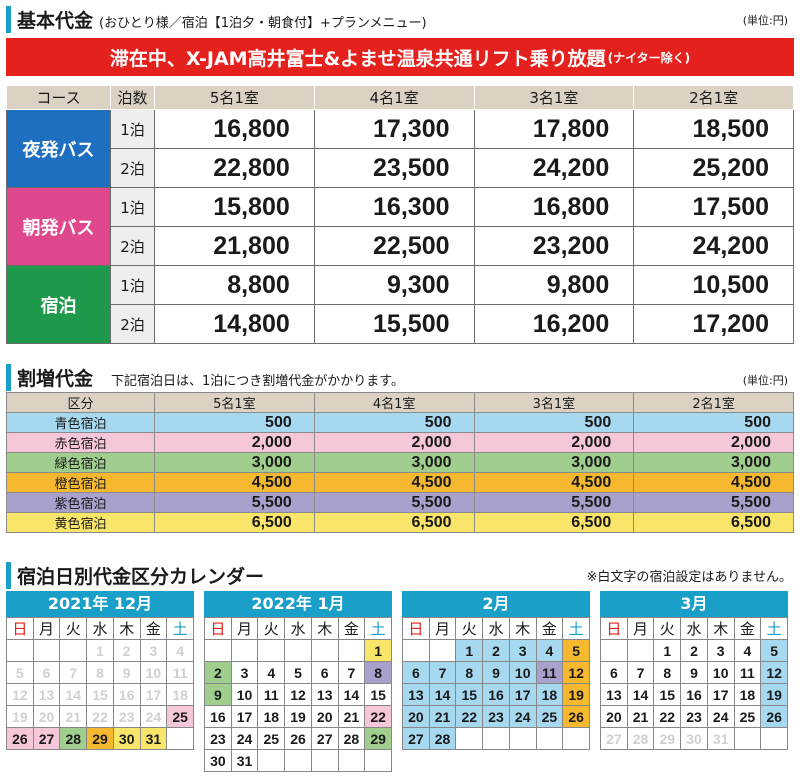 This screenshot has height=777, width=800. Describe the element at coordinates (298, 695) in the screenshot. I see `calendar-day: 12` at that location.